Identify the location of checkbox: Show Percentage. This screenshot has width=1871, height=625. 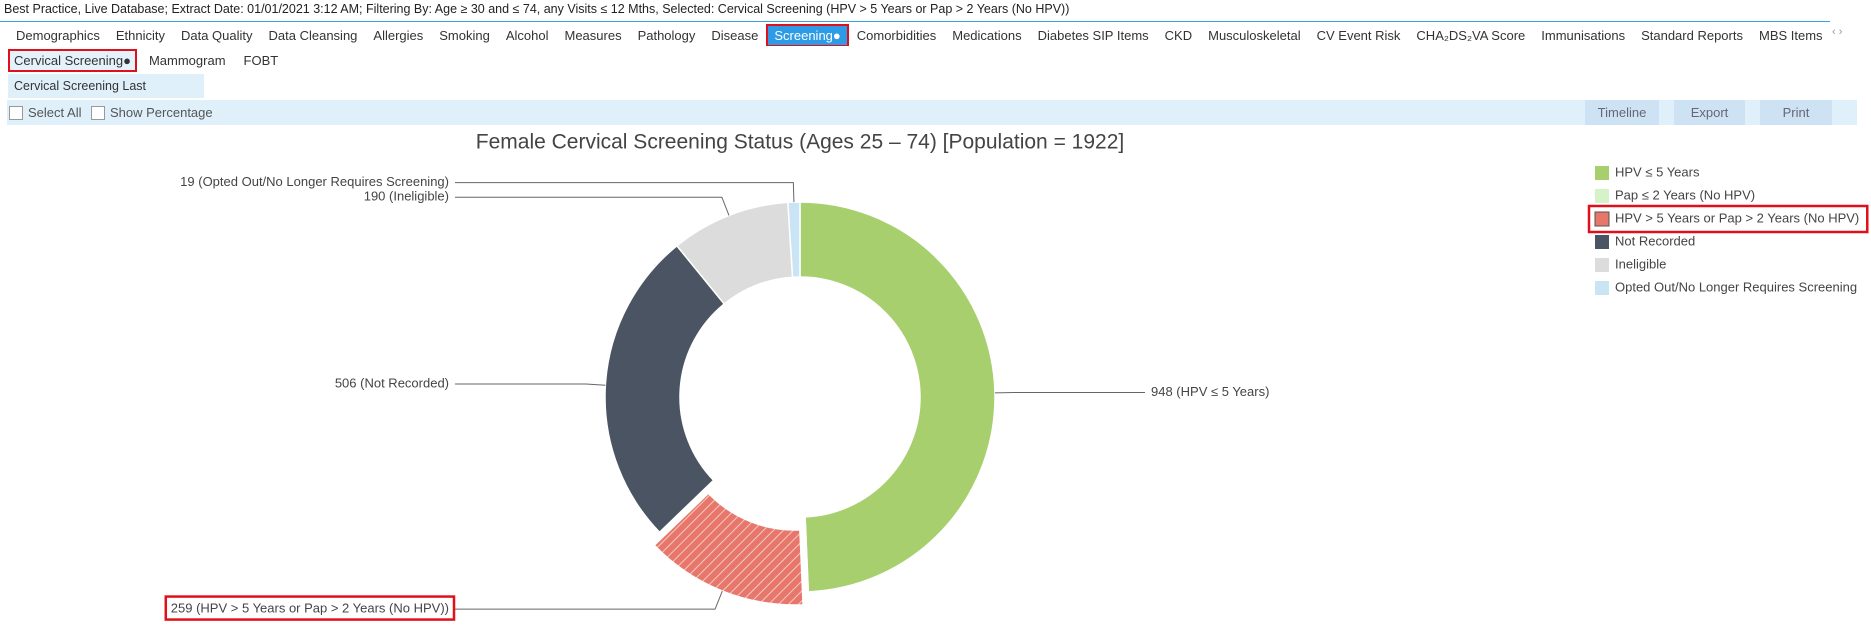
(152, 112).